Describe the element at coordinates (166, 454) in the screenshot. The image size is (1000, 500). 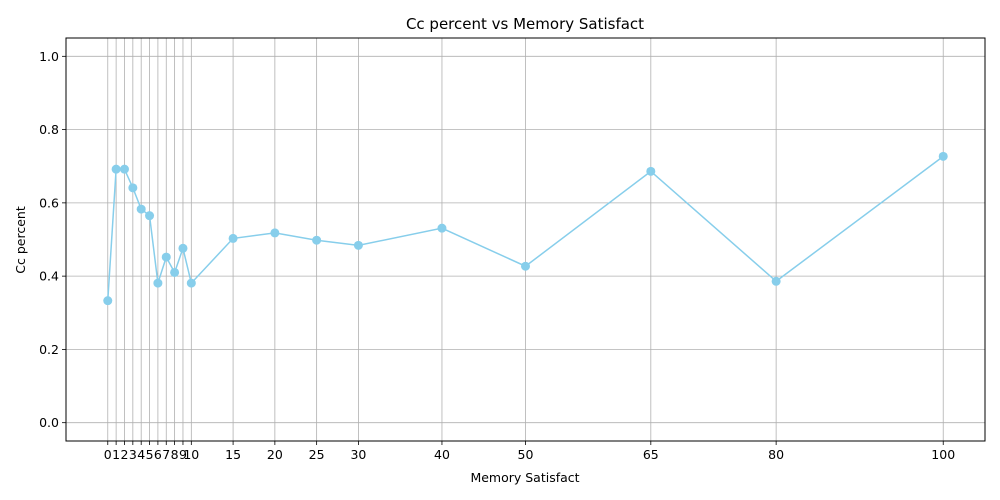
I see `x-tick-label: 7` at that location.